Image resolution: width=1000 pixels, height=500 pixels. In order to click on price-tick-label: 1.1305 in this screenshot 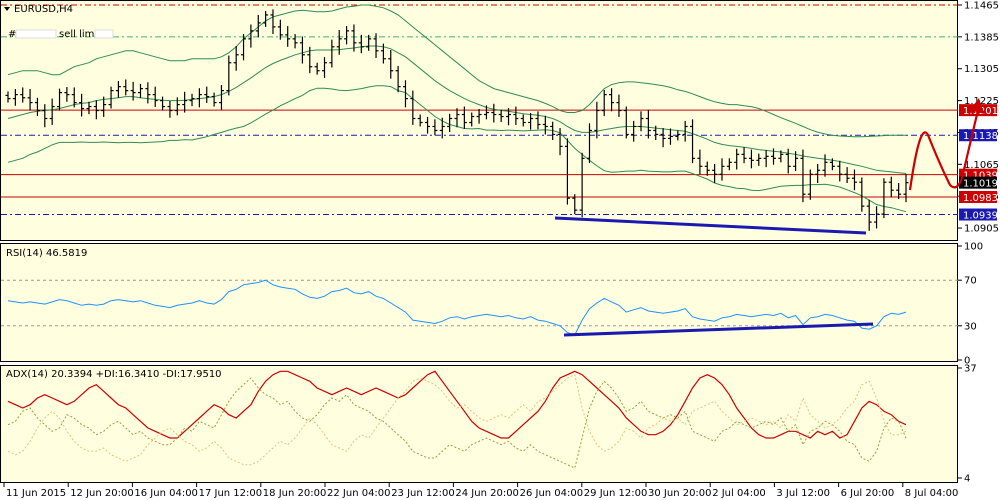, I will do `click(981, 69)`.